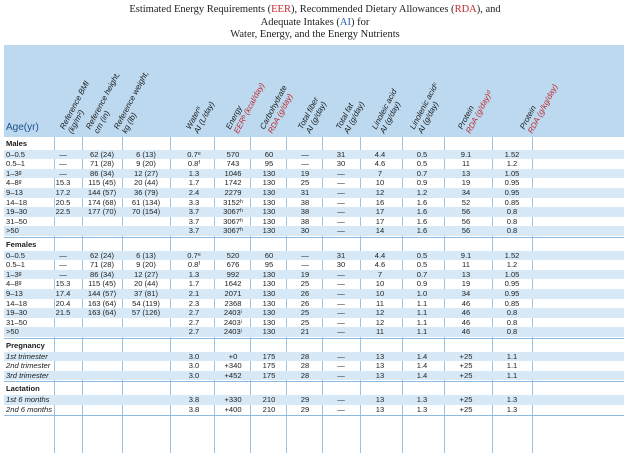 The height and width of the screenshot is (457, 630). What do you see at coordinates (233, 375) in the screenshot?
I see `table-cell: +452` at bounding box center [233, 375].